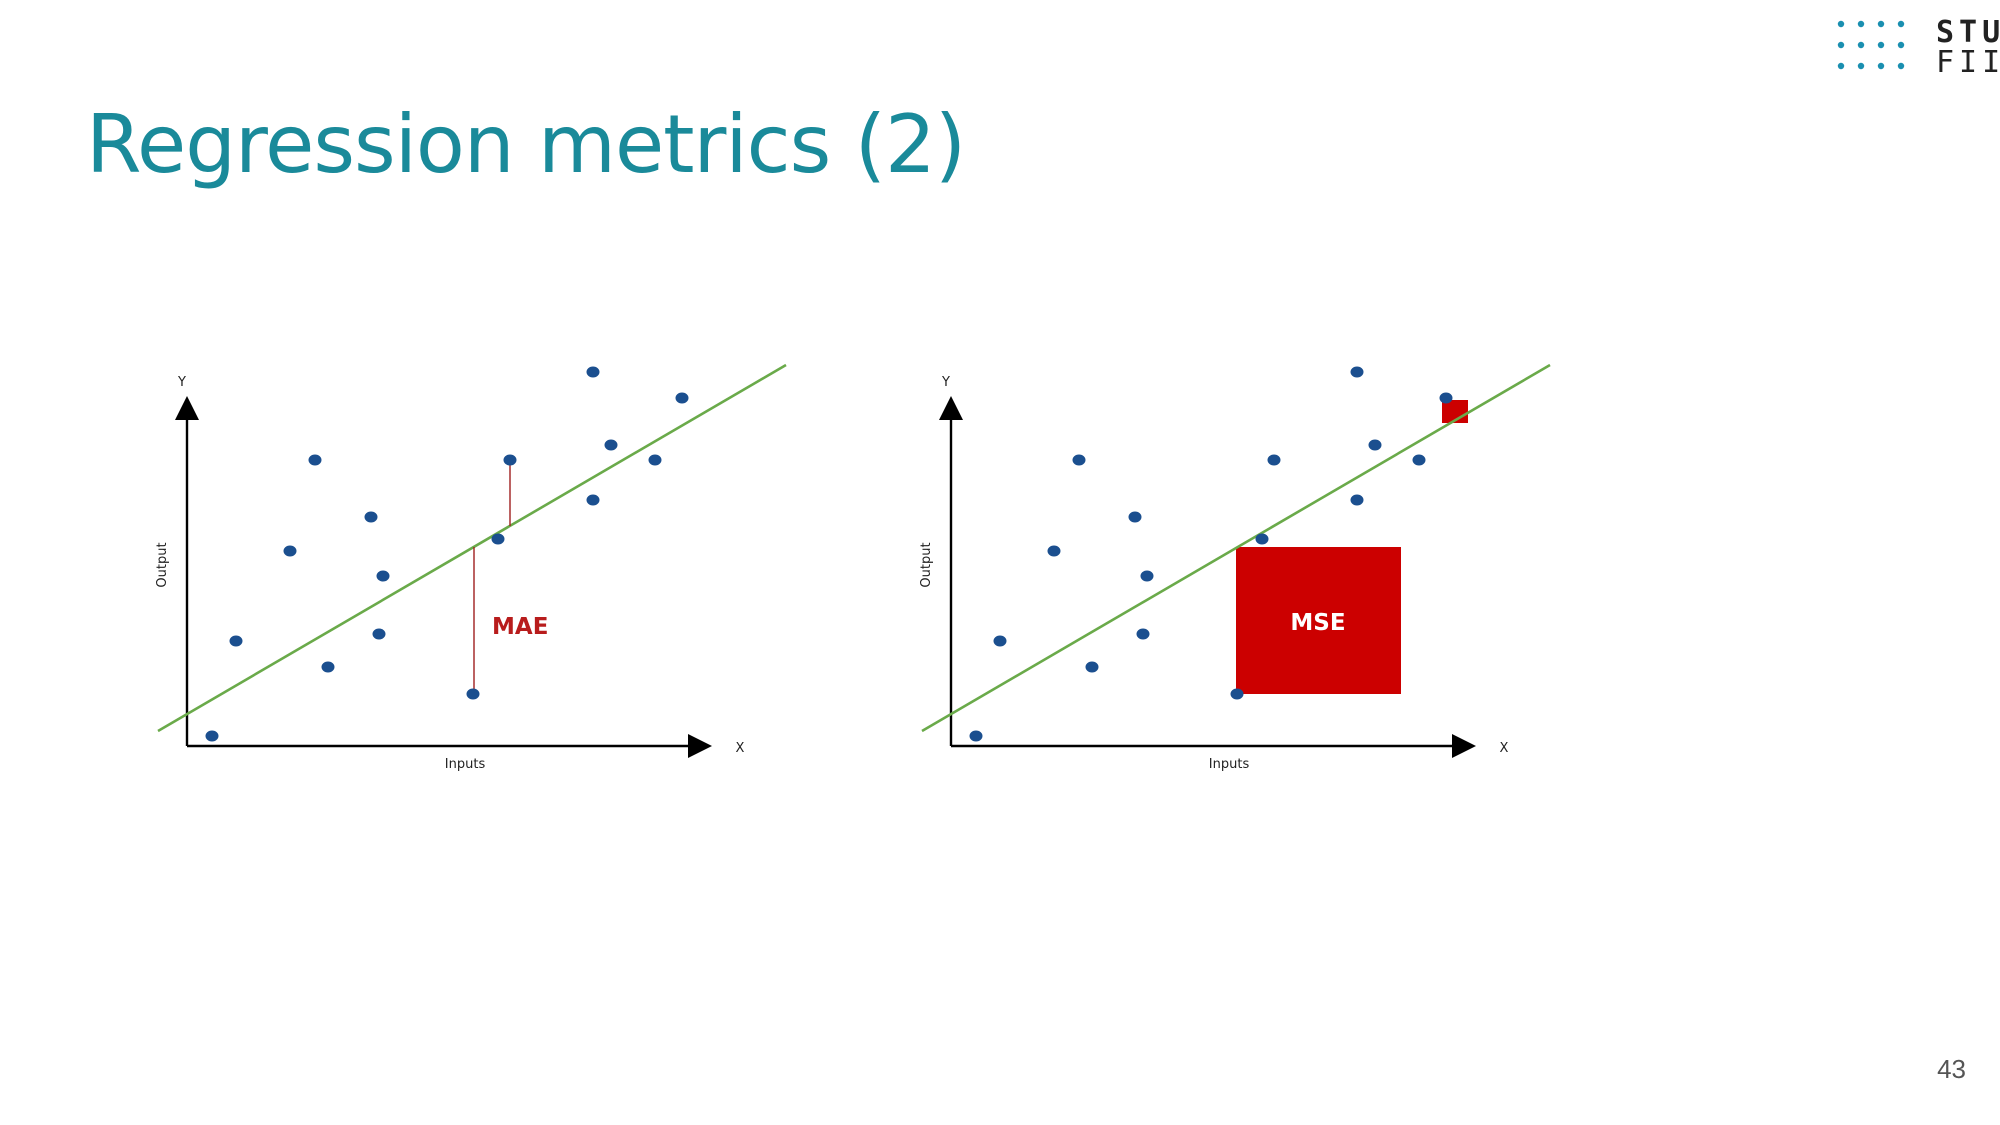 This screenshot has width=2000, height=1125. I want to click on mae-diagram: Y X Output Inputs MAE, so click(490, 565).